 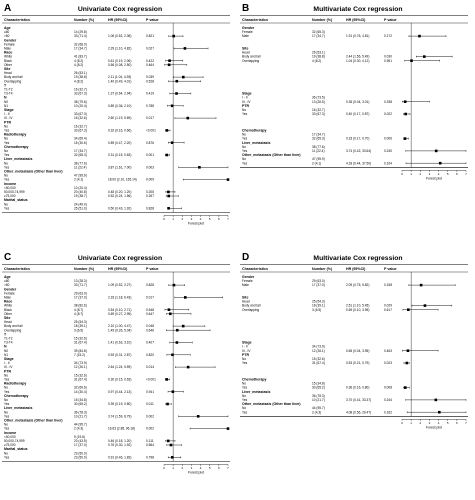 What do you see at coordinates (388, 363) in the screenshot?
I see `row-p-value: 0.023` at bounding box center [388, 363].